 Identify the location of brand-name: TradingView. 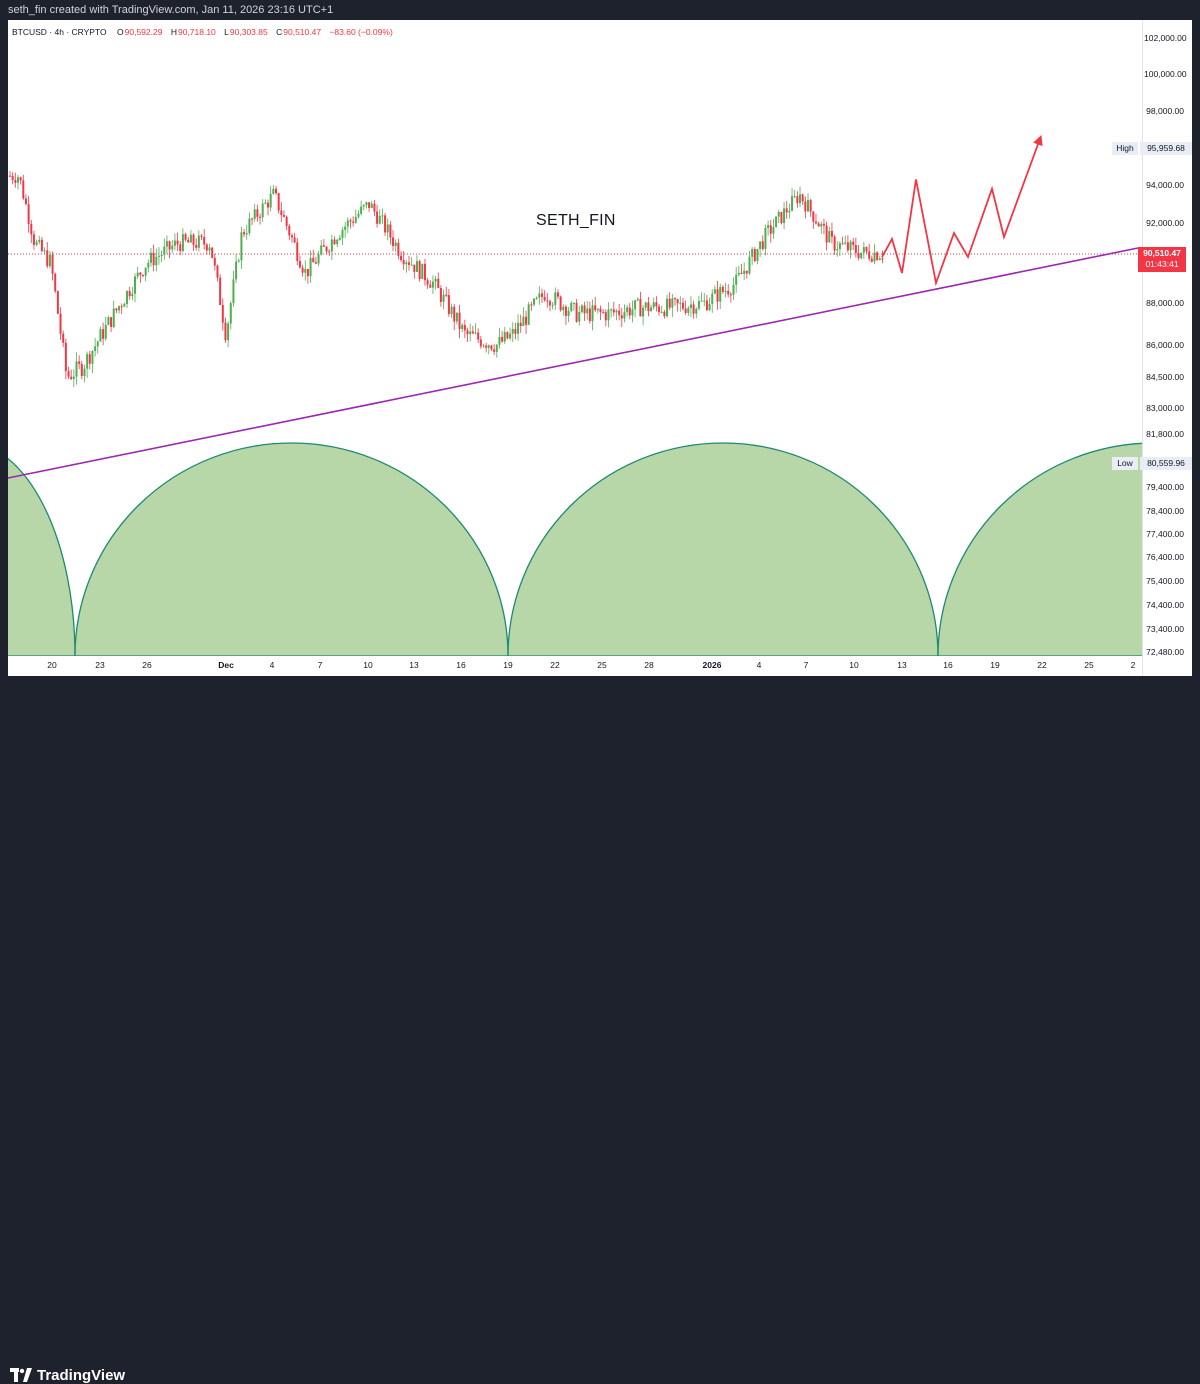
(81, 1375).